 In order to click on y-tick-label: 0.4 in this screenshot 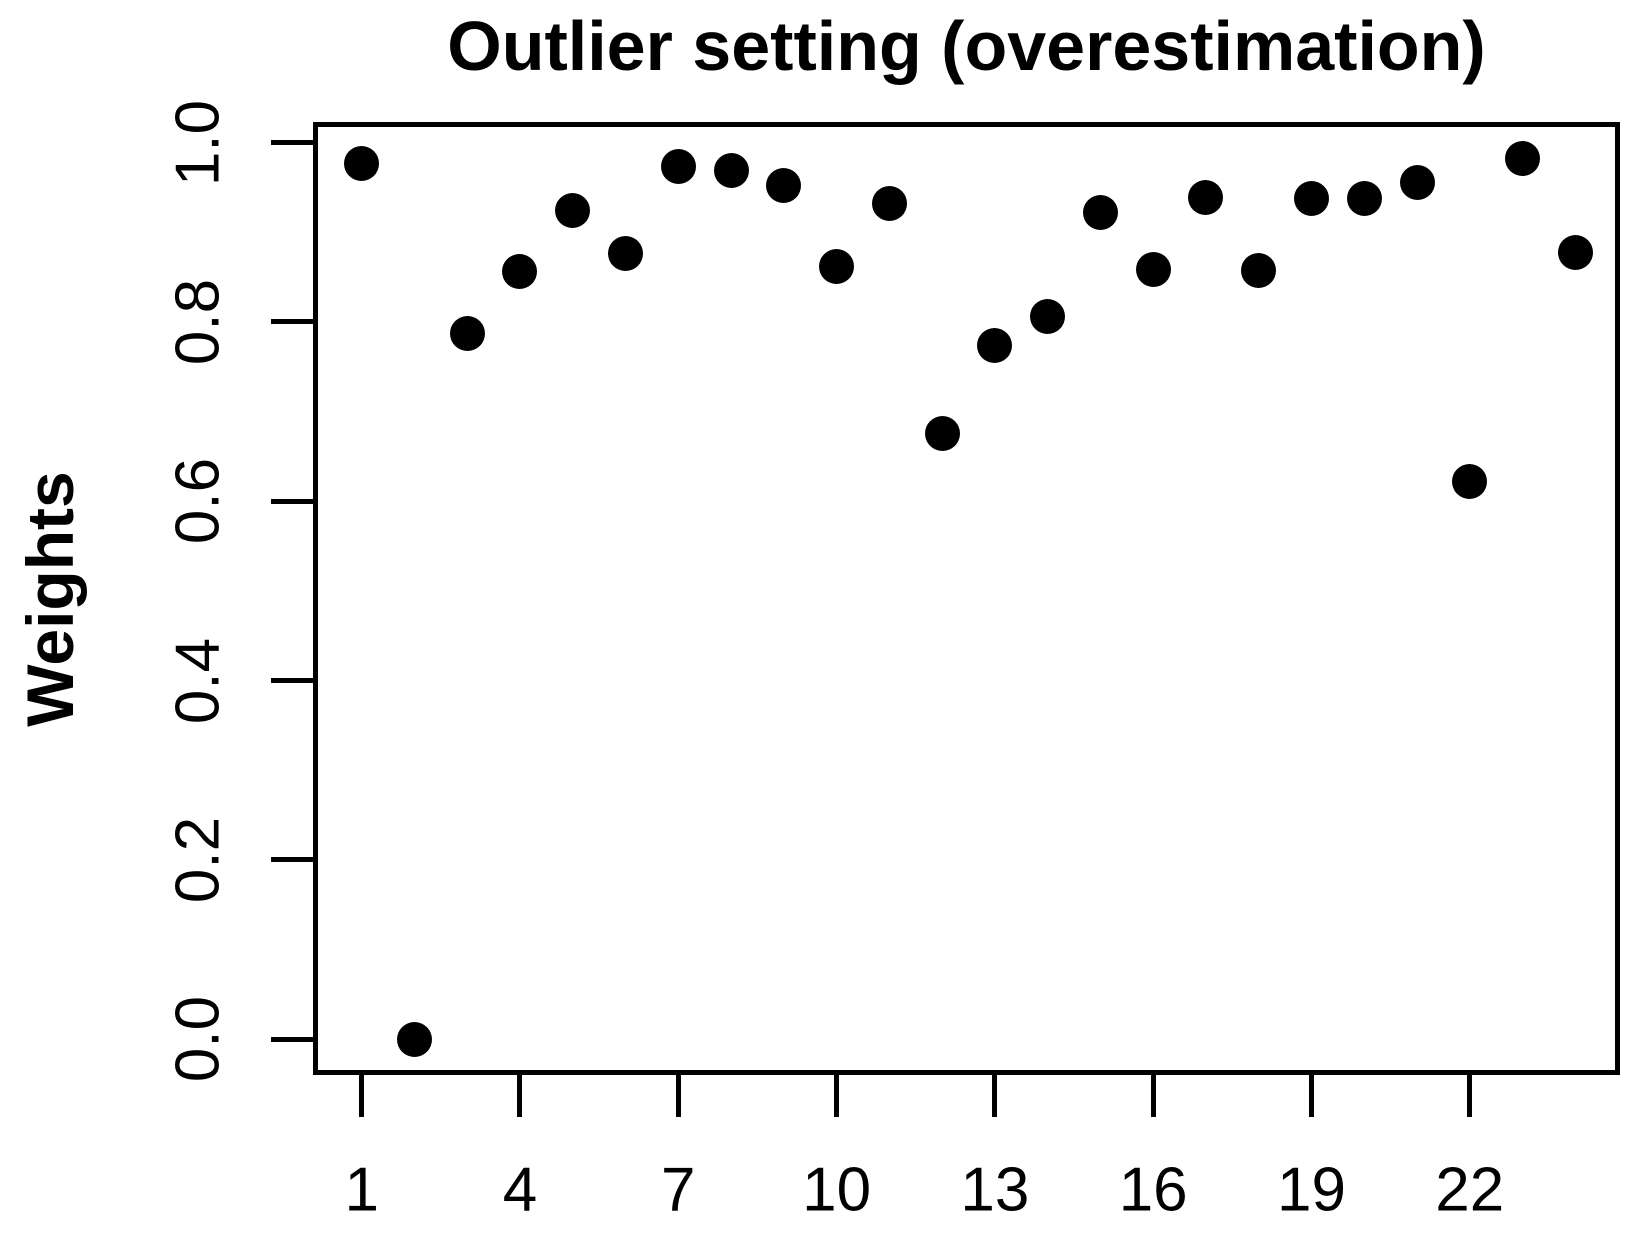, I will do `click(198, 680)`.